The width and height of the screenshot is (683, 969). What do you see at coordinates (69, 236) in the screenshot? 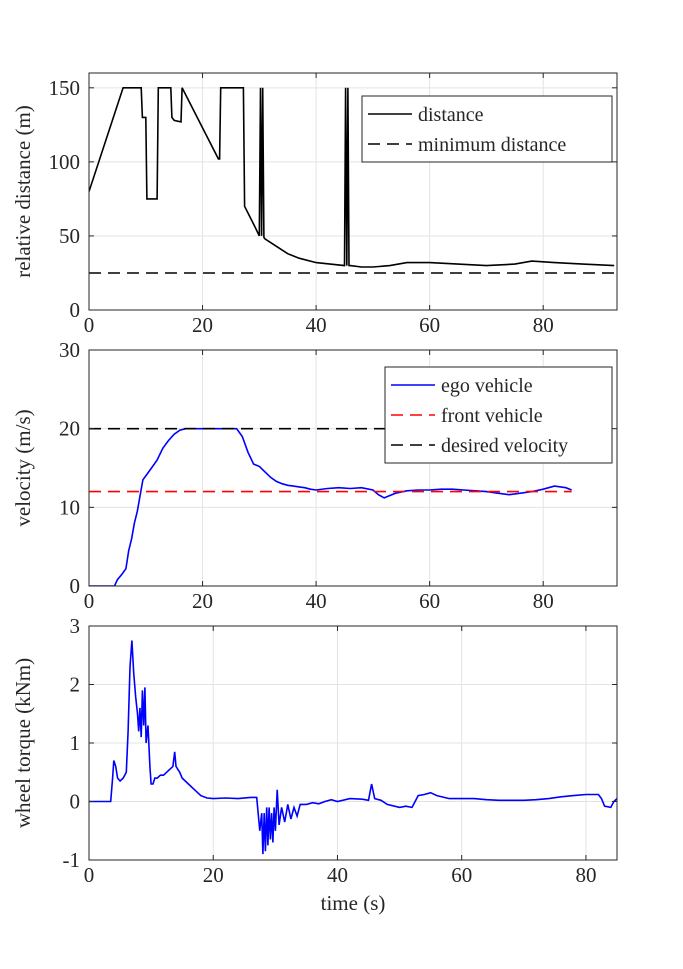
I see `y-tick-label: 50` at bounding box center [69, 236].